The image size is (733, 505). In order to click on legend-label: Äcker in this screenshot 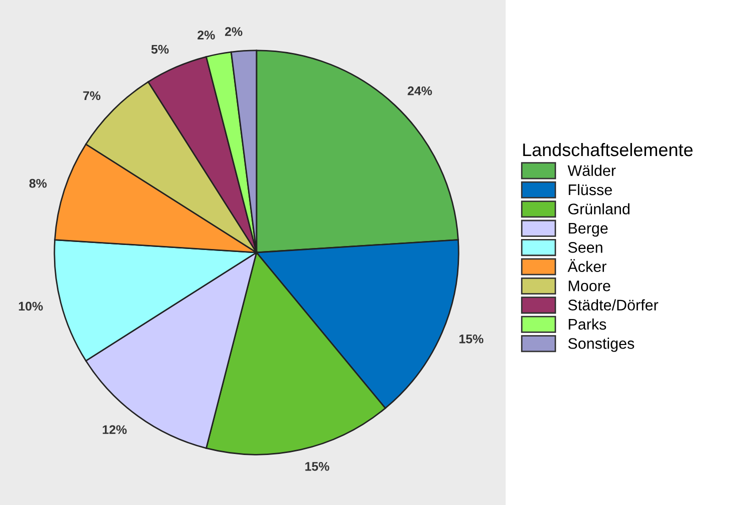, I will do `click(587, 265)`.